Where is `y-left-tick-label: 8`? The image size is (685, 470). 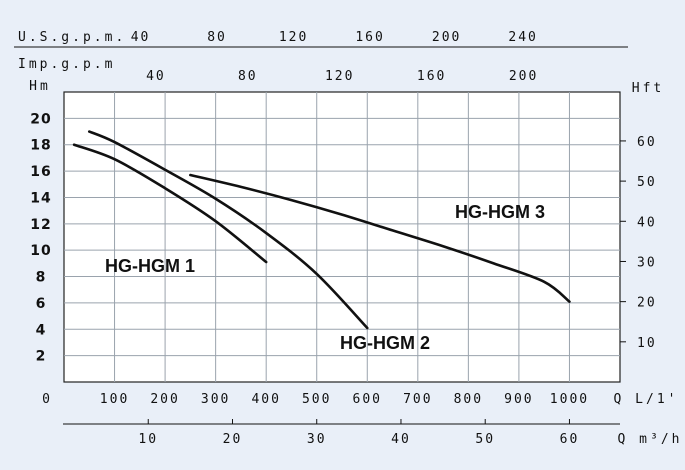
y-left-tick-label: 8 is located at coordinates (41, 278).